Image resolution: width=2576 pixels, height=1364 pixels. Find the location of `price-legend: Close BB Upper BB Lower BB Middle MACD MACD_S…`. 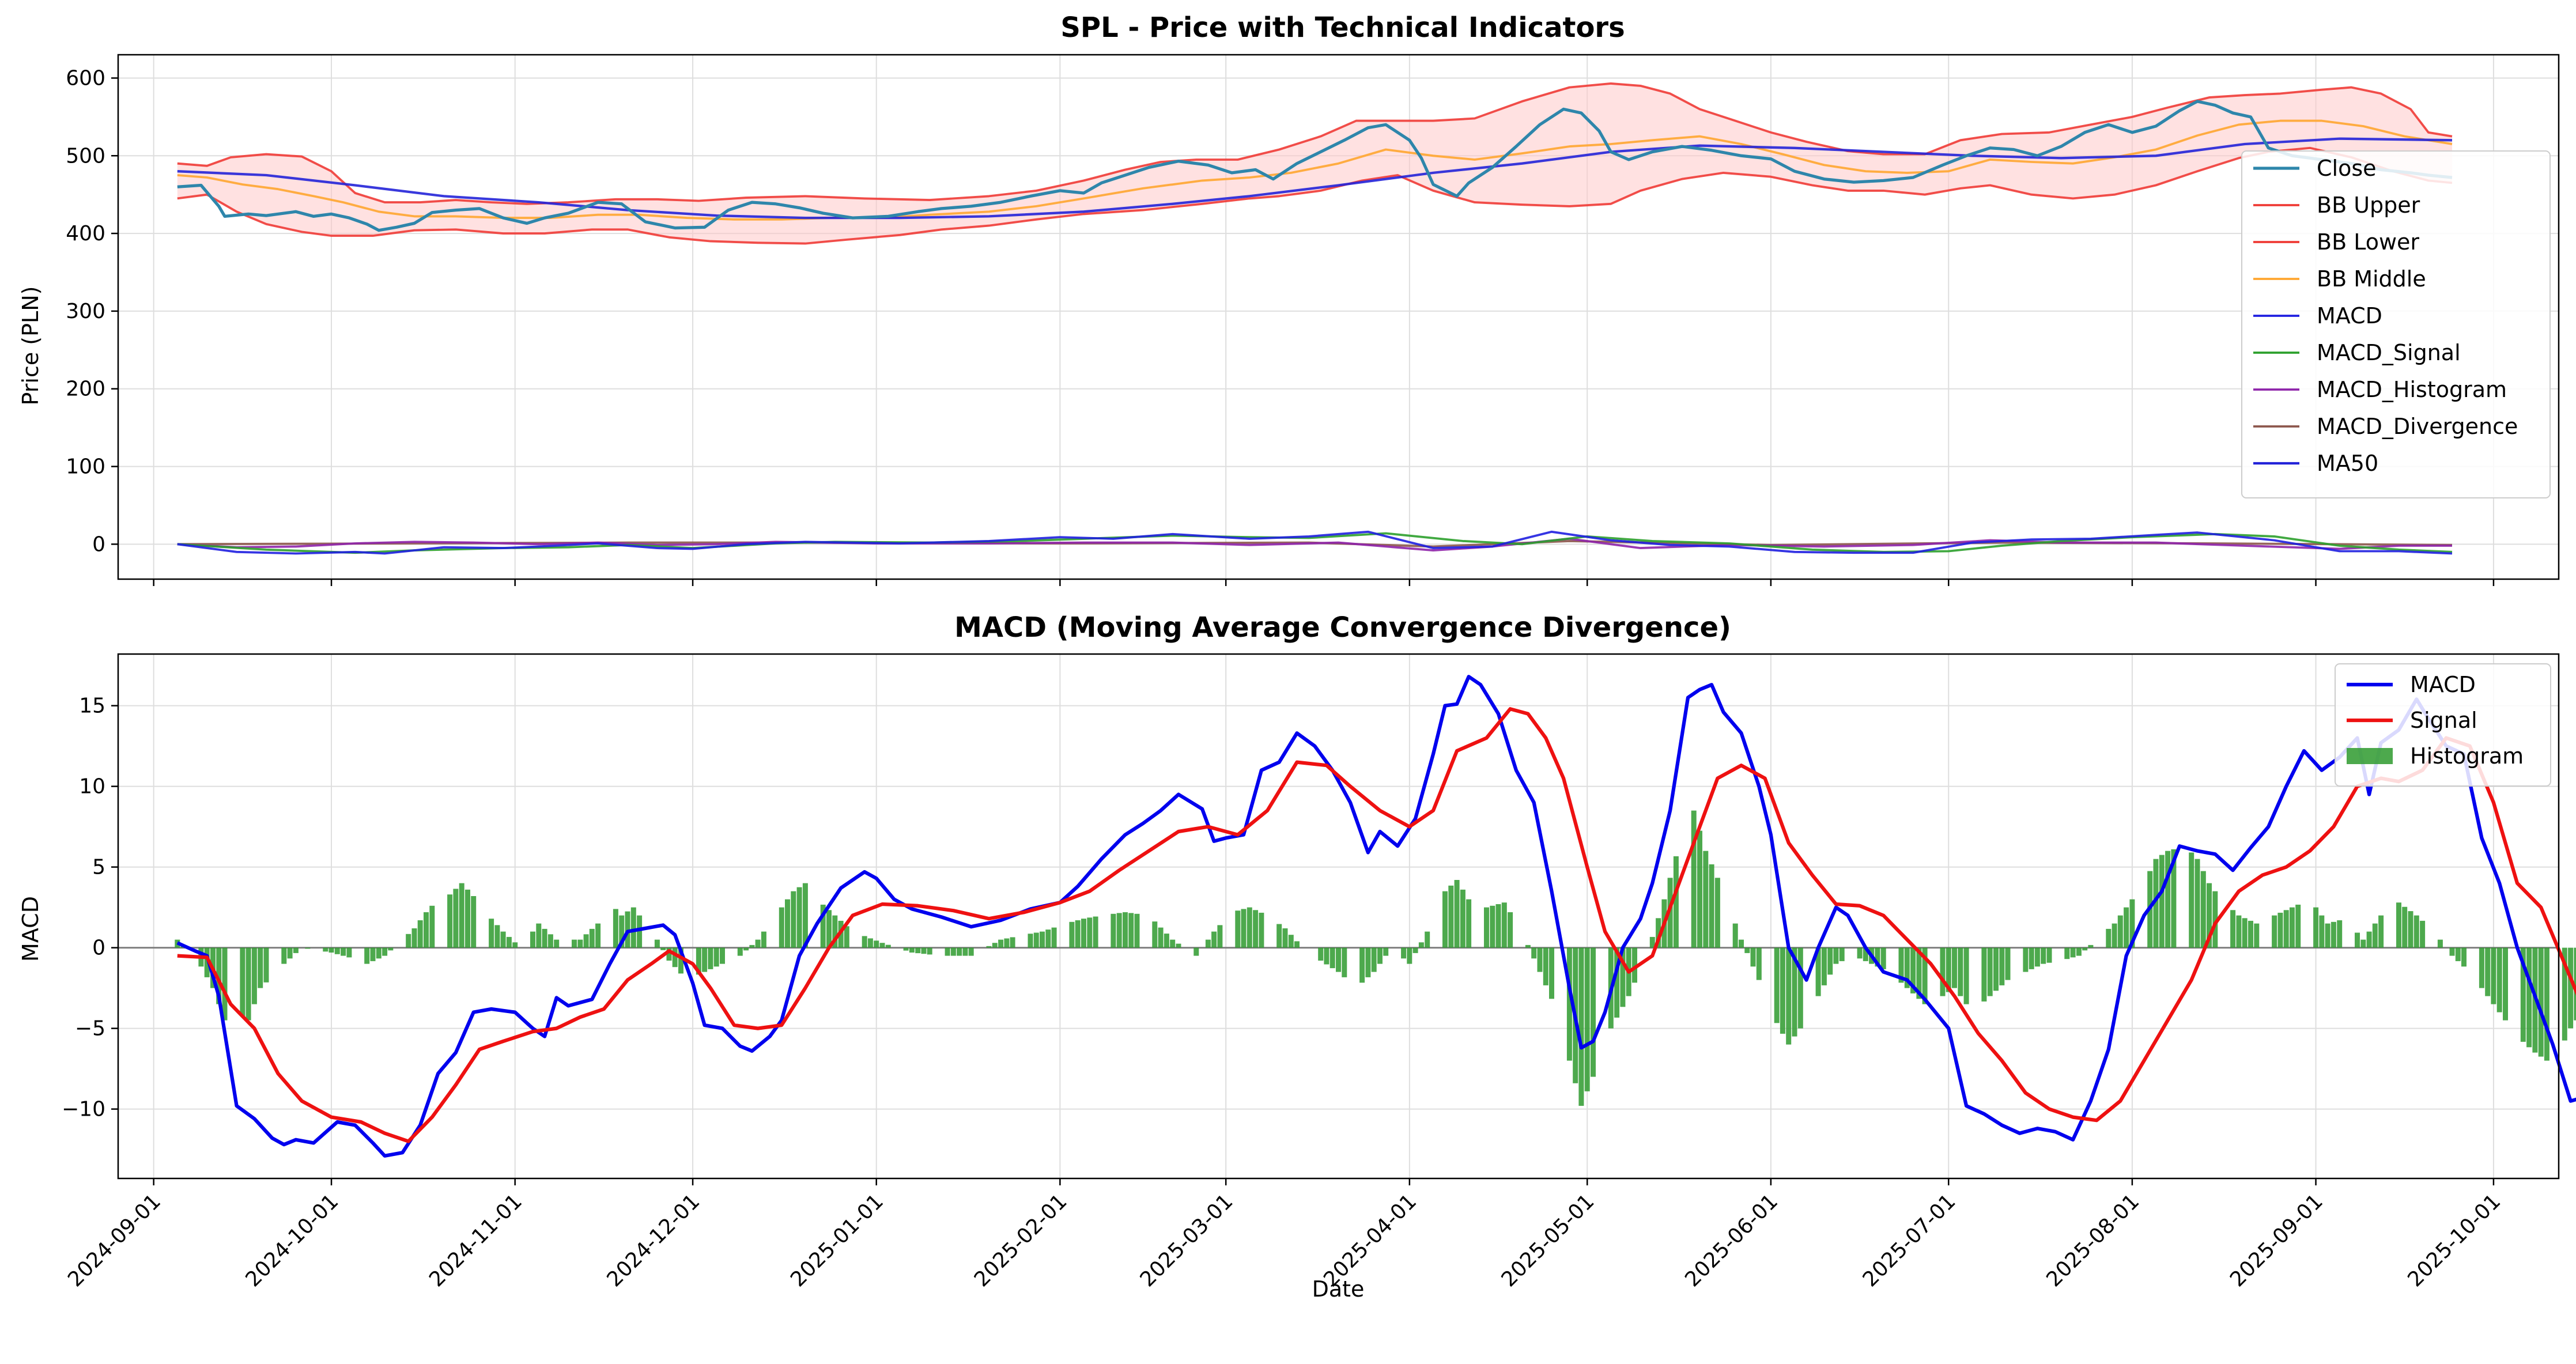

price-legend: Close BB Upper BB Lower BB Middle MACD MACD_S… is located at coordinates (2396, 324).